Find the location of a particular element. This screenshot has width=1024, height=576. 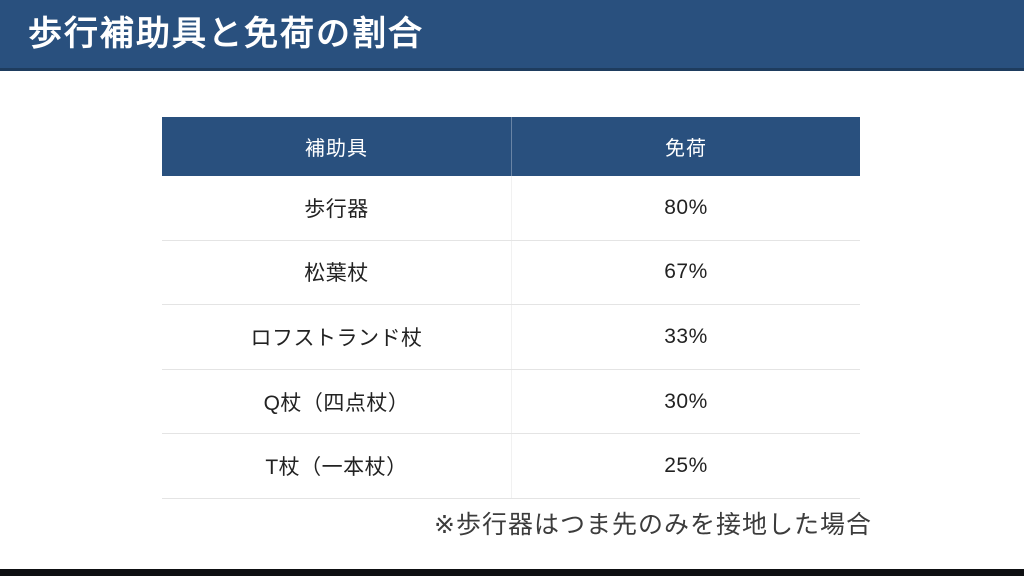

cell-offload: 80% is located at coordinates (685, 208).